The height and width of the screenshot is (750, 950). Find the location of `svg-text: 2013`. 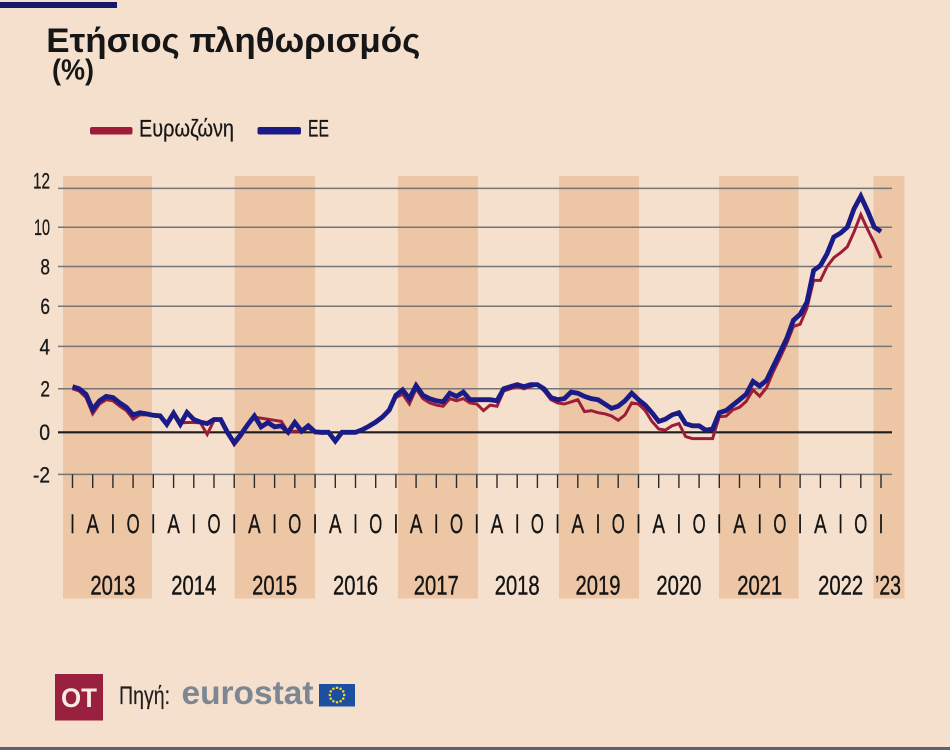

svg-text: 2013 is located at coordinates (112, 585).